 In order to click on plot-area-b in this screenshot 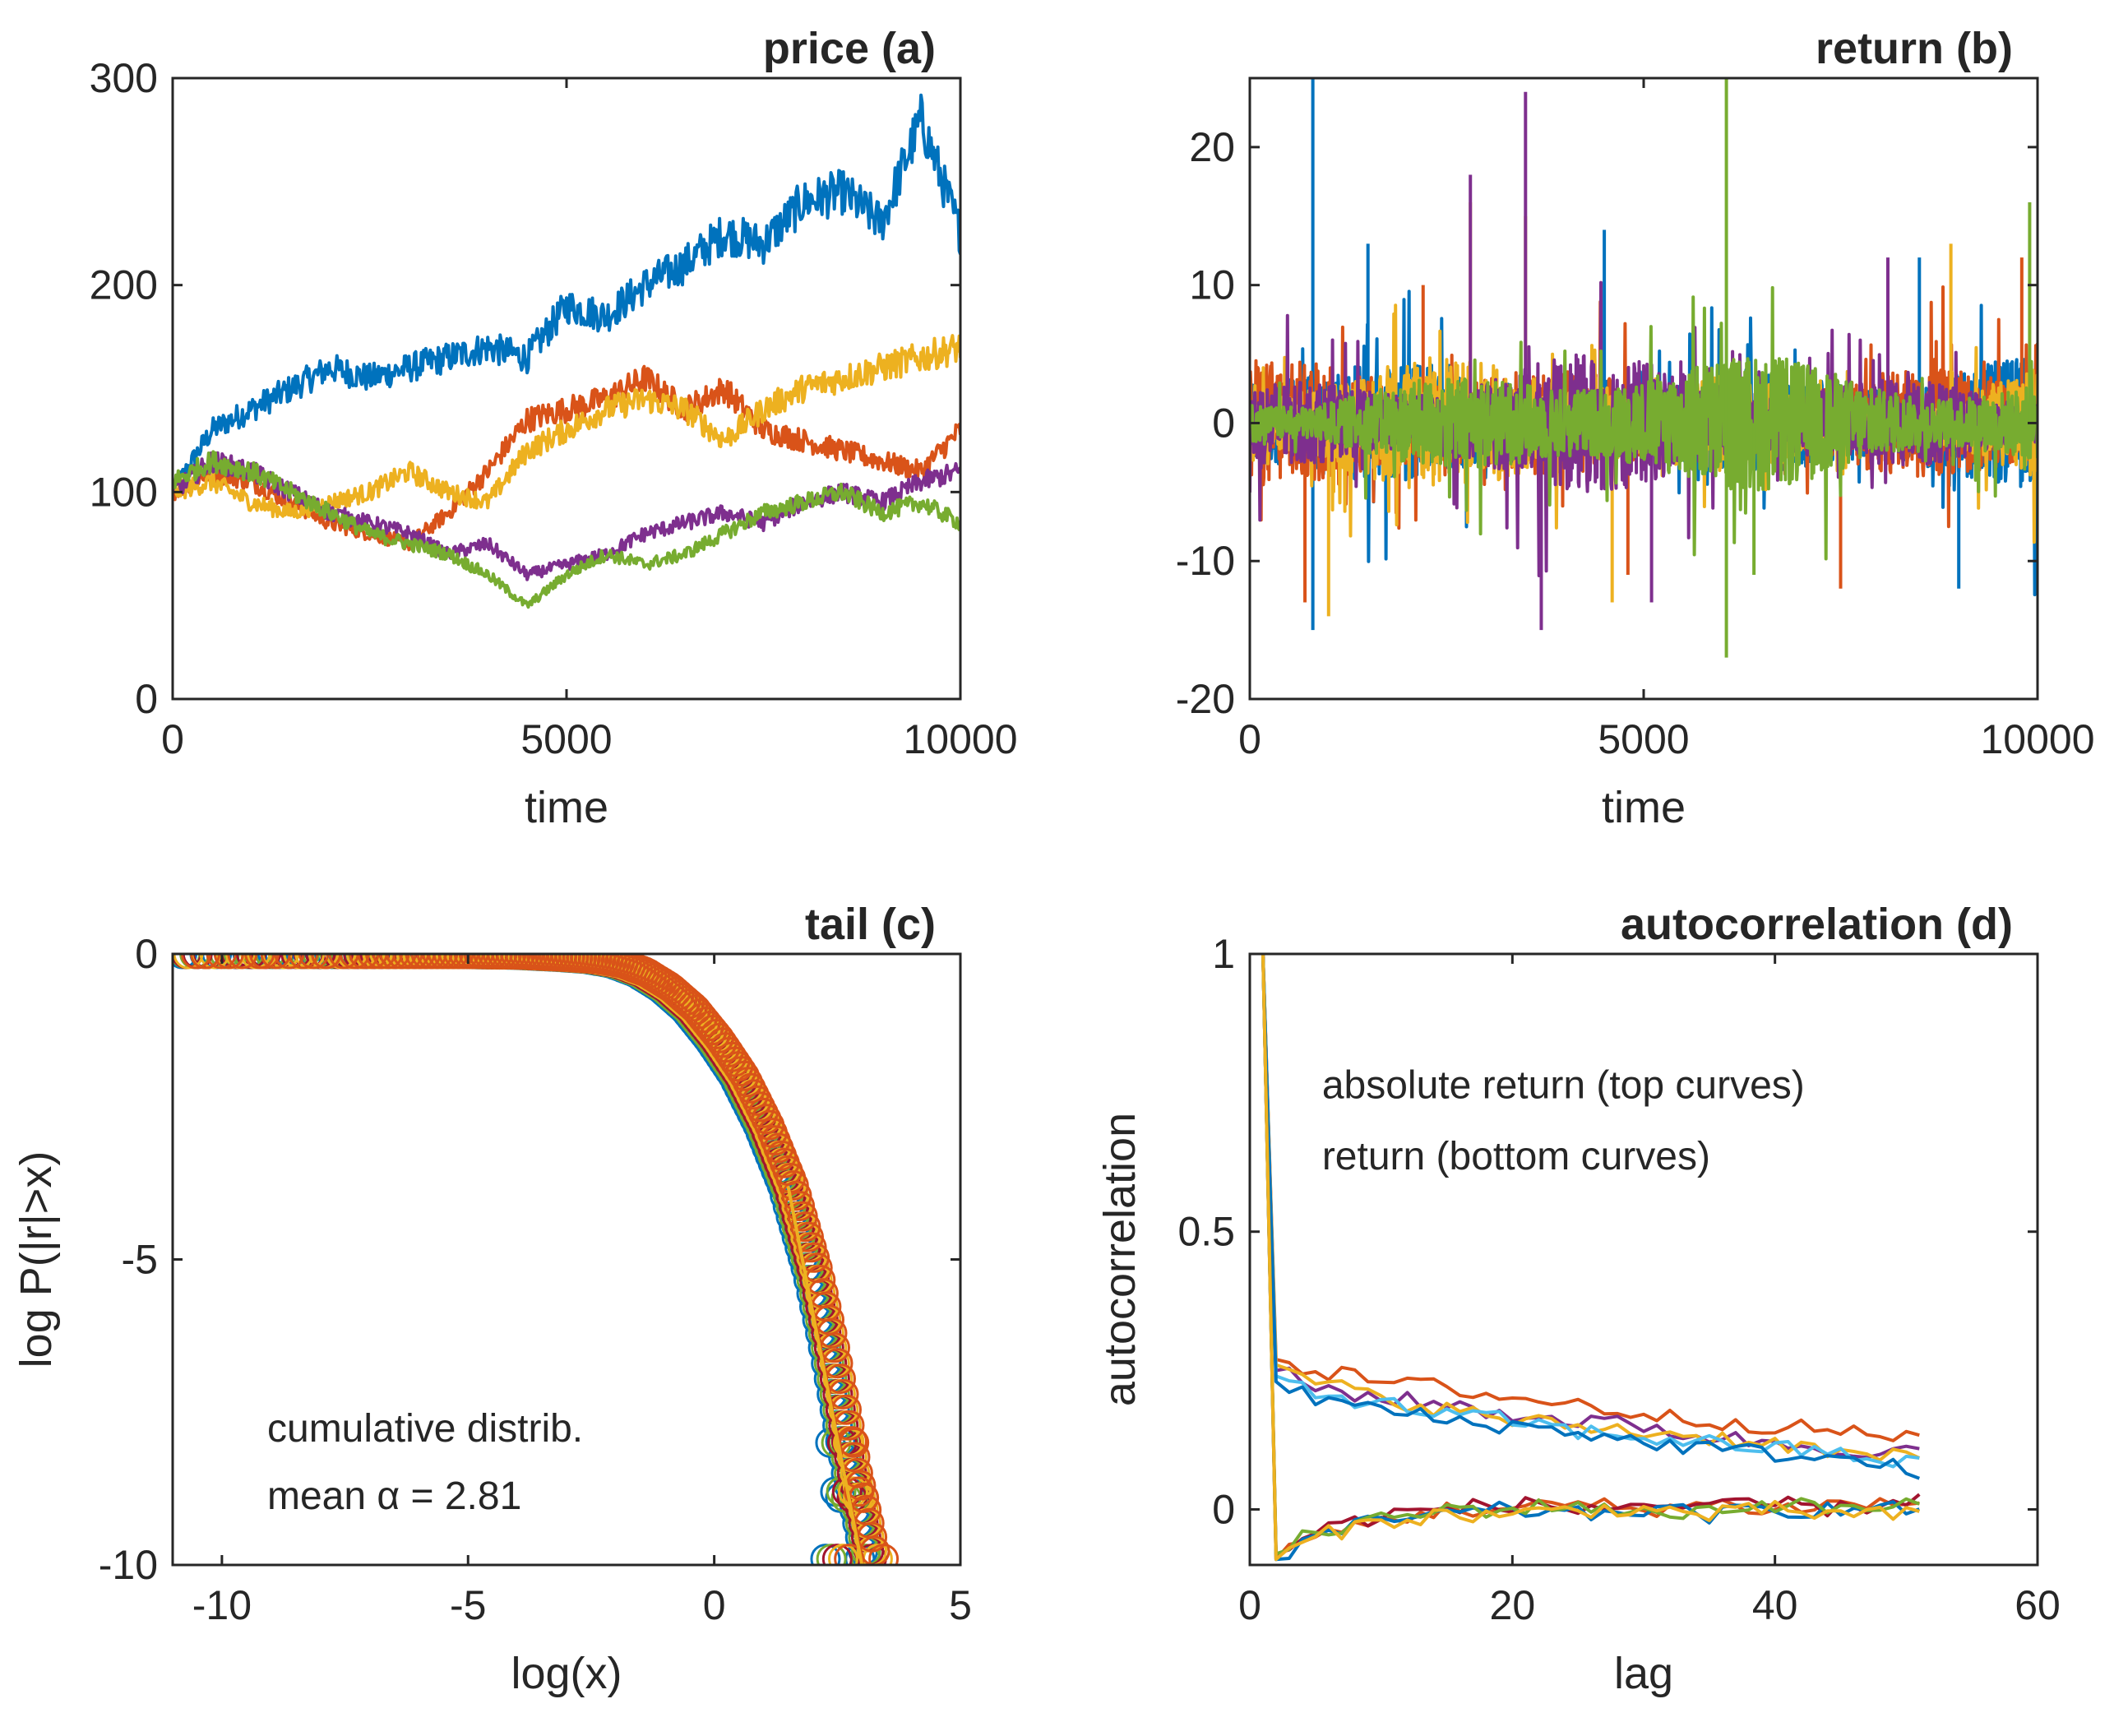, I will do `click(1644, 368)`.